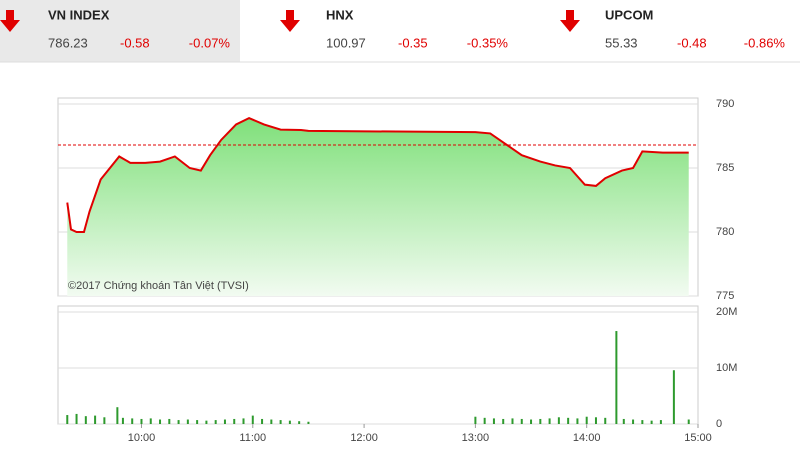 The width and height of the screenshot is (800, 460). I want to click on x-tick-label: 15:00, so click(698, 438).